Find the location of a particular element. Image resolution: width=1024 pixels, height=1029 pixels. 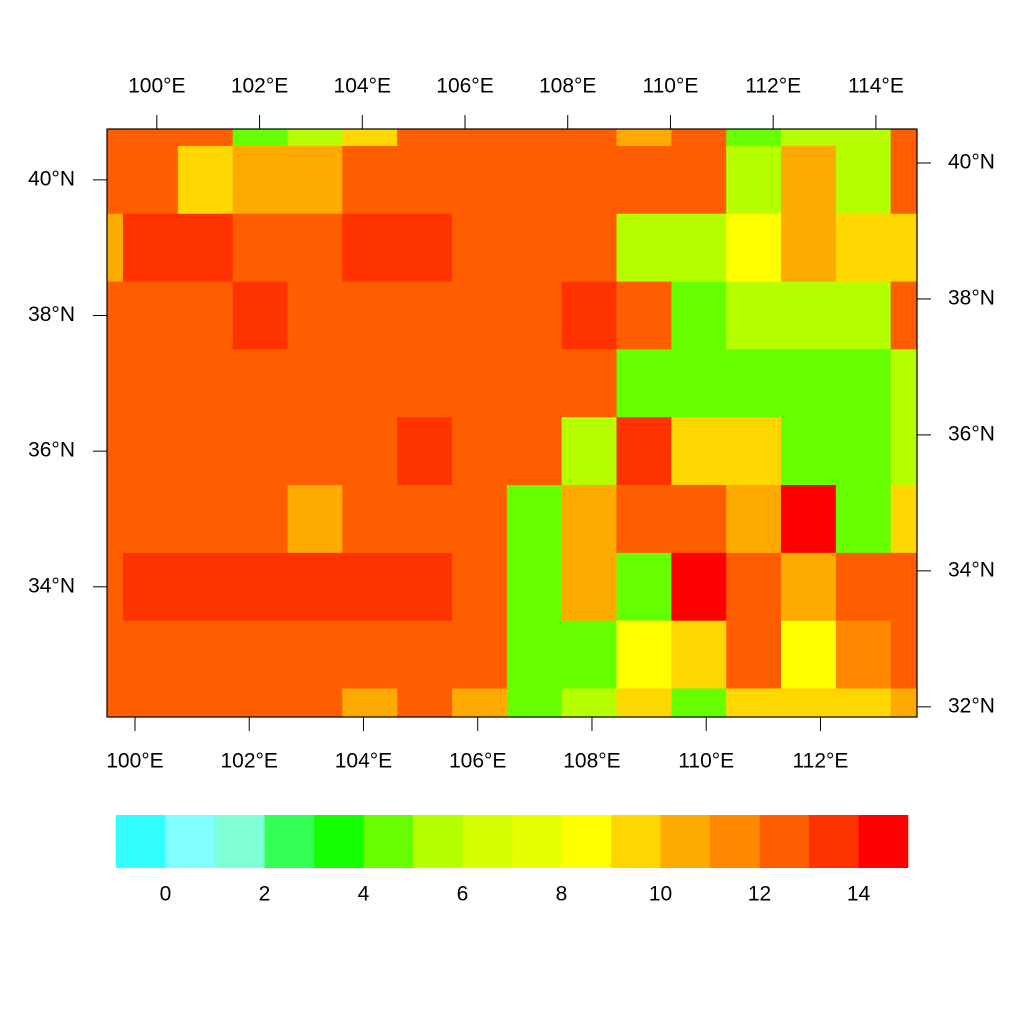

colorbar-label: 2 is located at coordinates (265, 894).